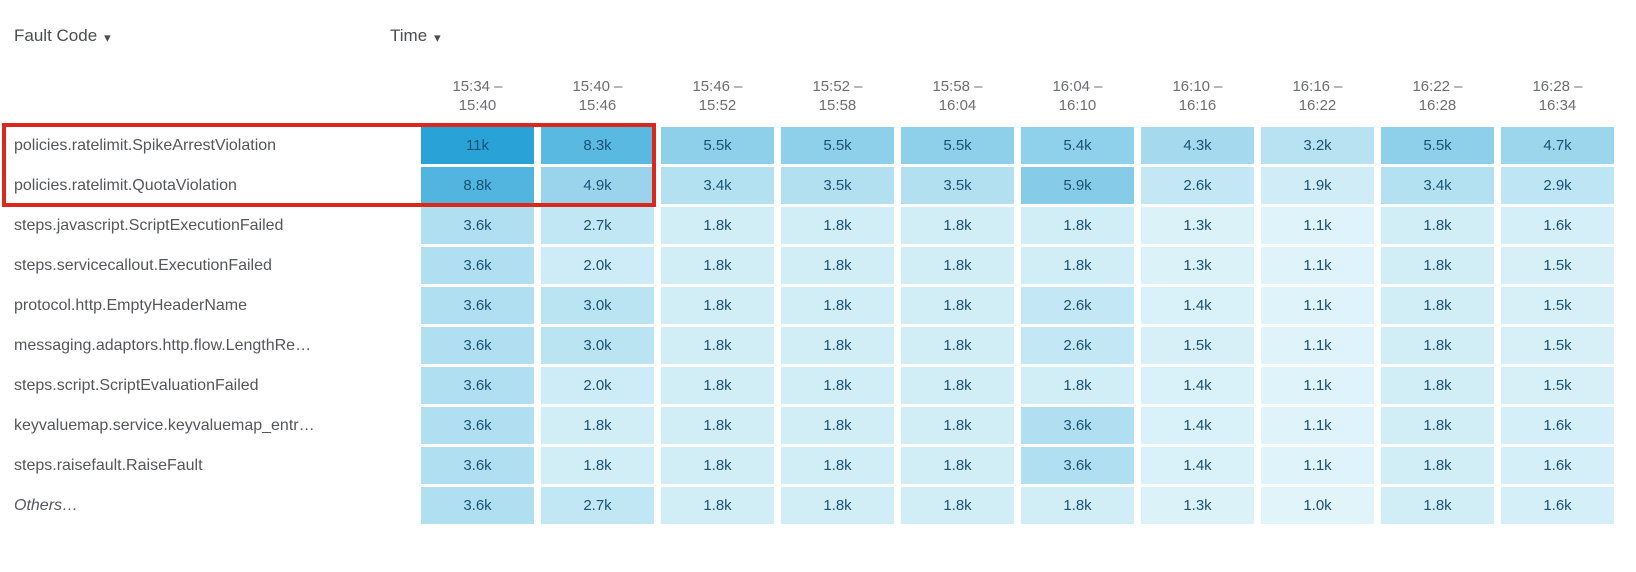  I want to click on heatmap-cell: 4.9k, so click(597, 185).